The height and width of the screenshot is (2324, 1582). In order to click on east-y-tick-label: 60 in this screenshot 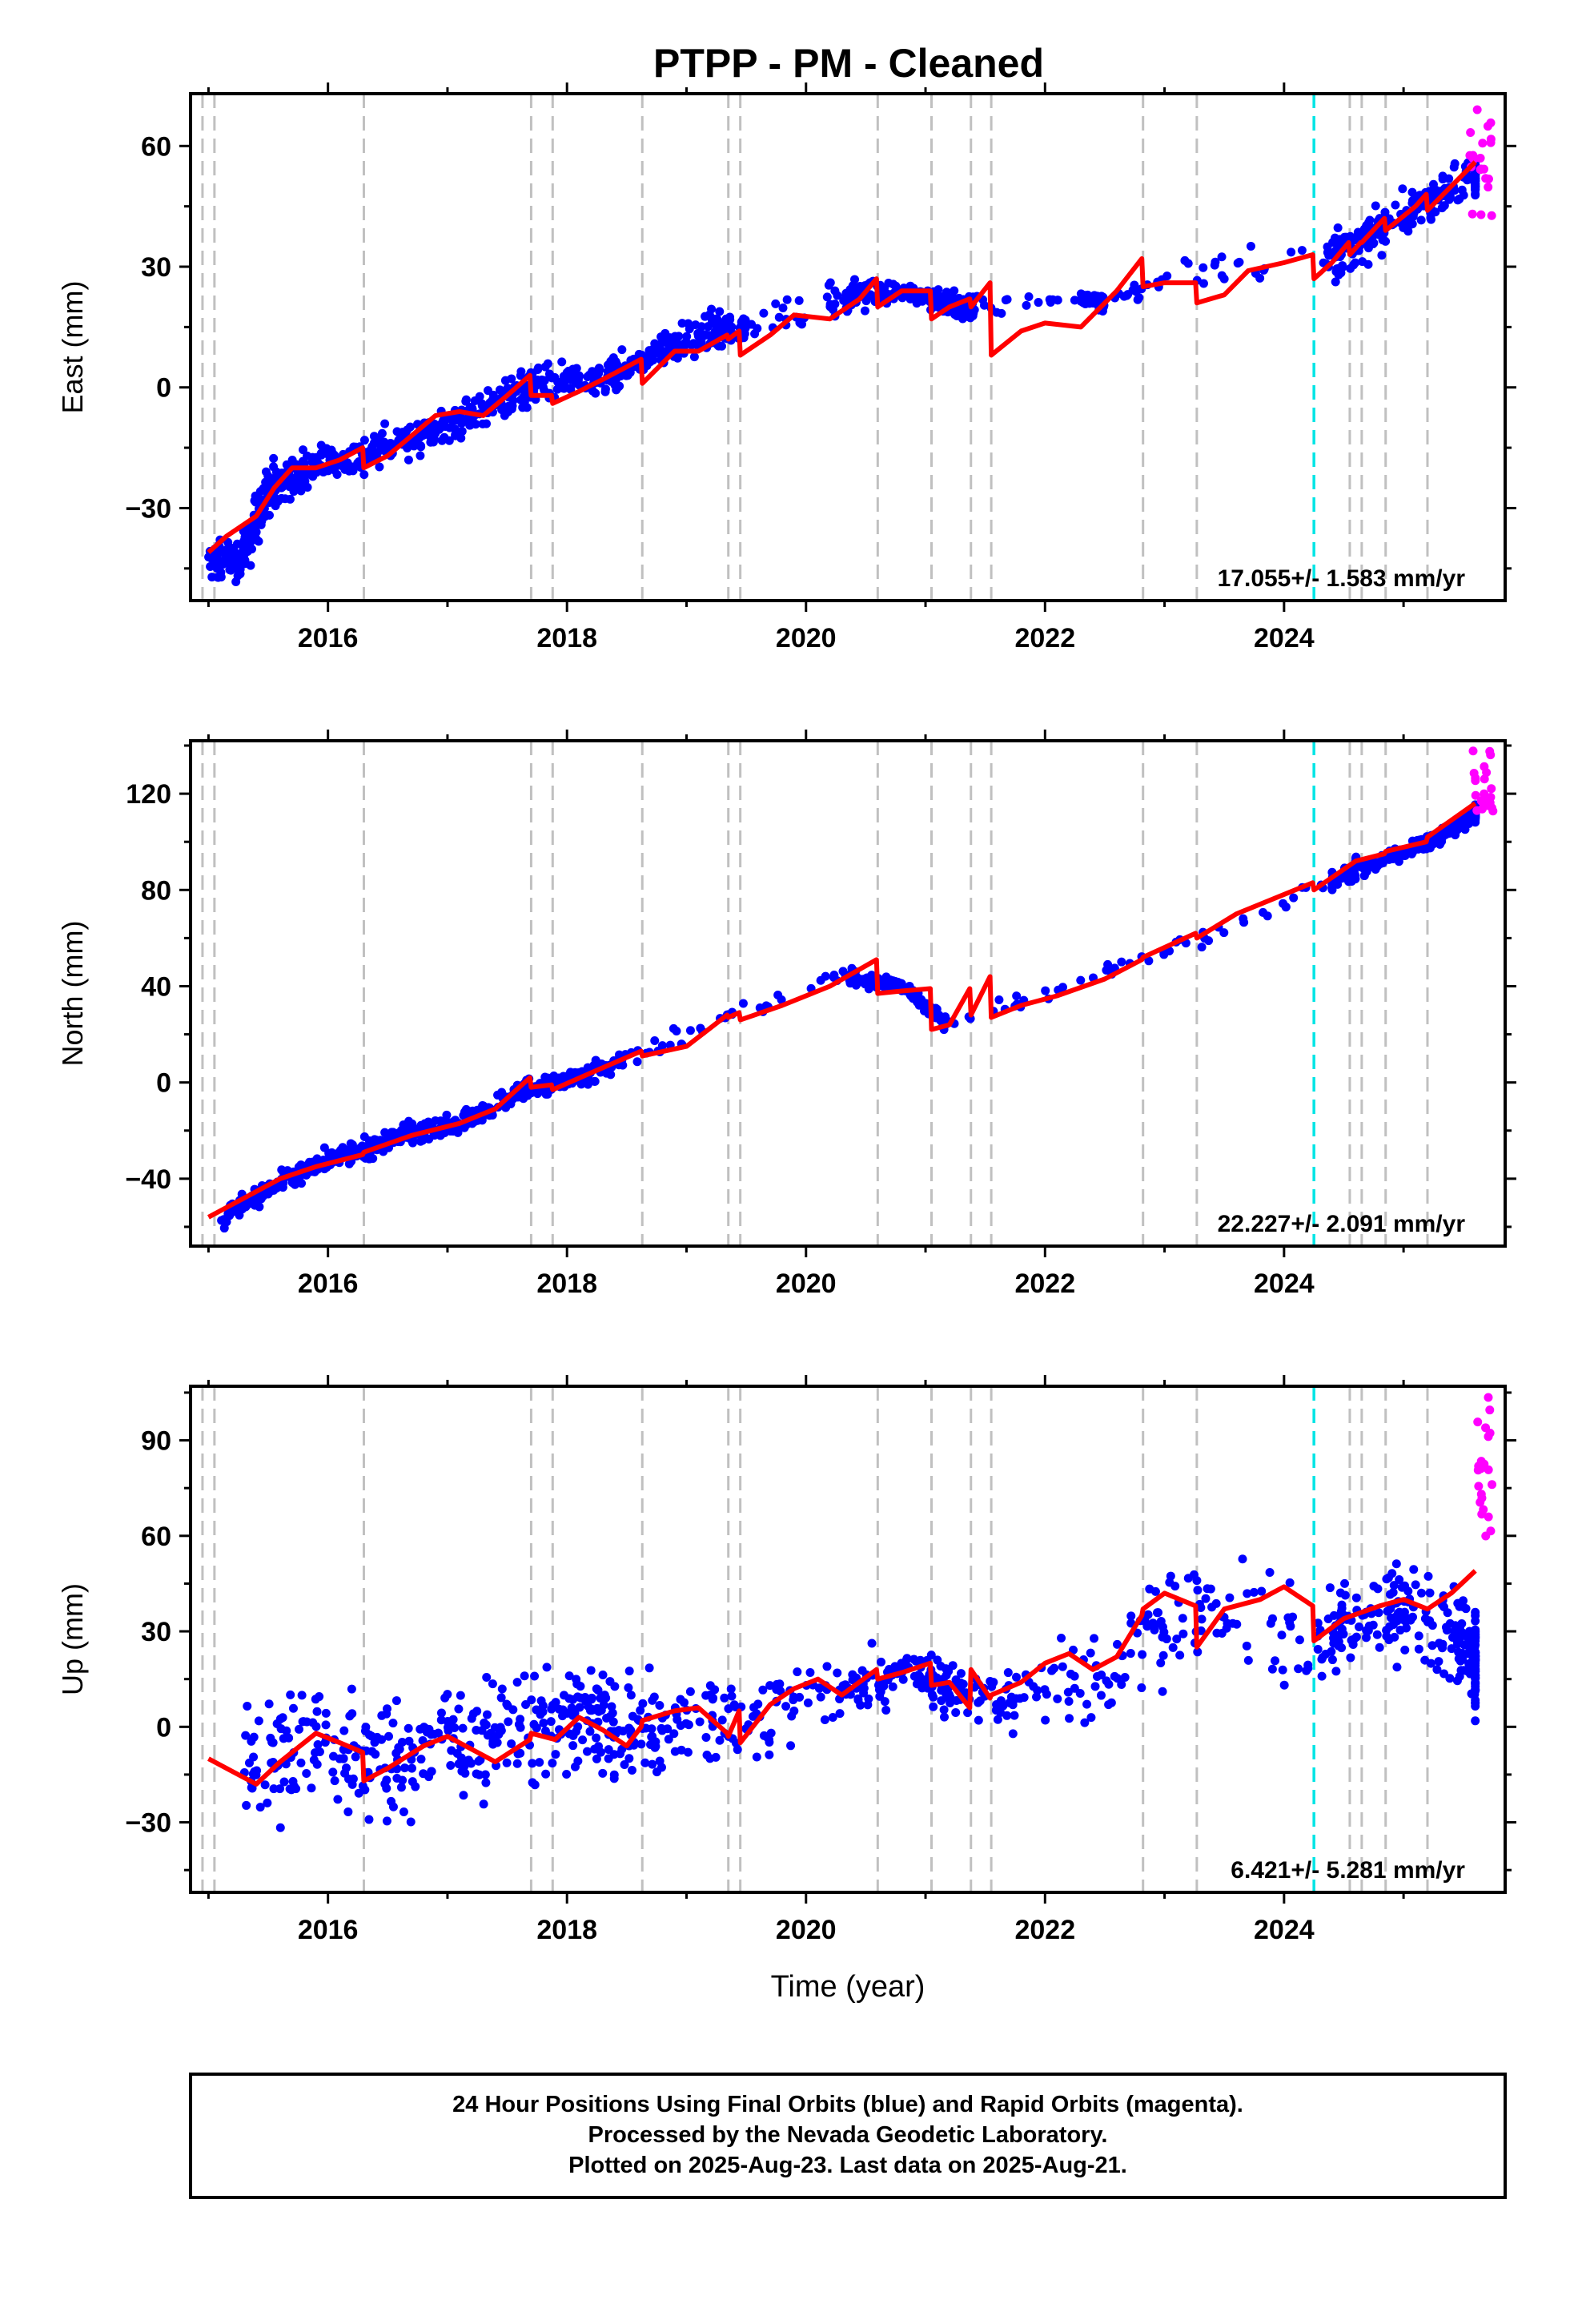, I will do `click(156, 146)`.